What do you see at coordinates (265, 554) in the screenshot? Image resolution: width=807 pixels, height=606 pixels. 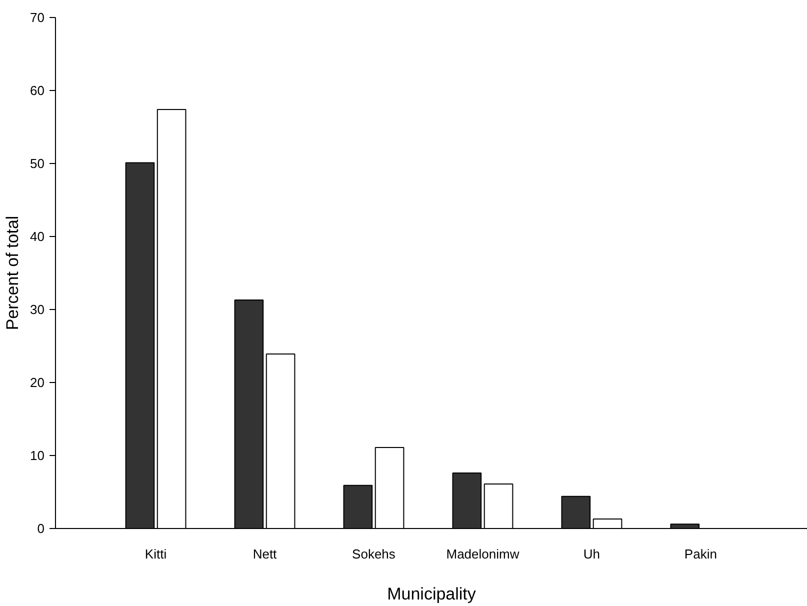 I see `x-tick-label: Nett` at bounding box center [265, 554].